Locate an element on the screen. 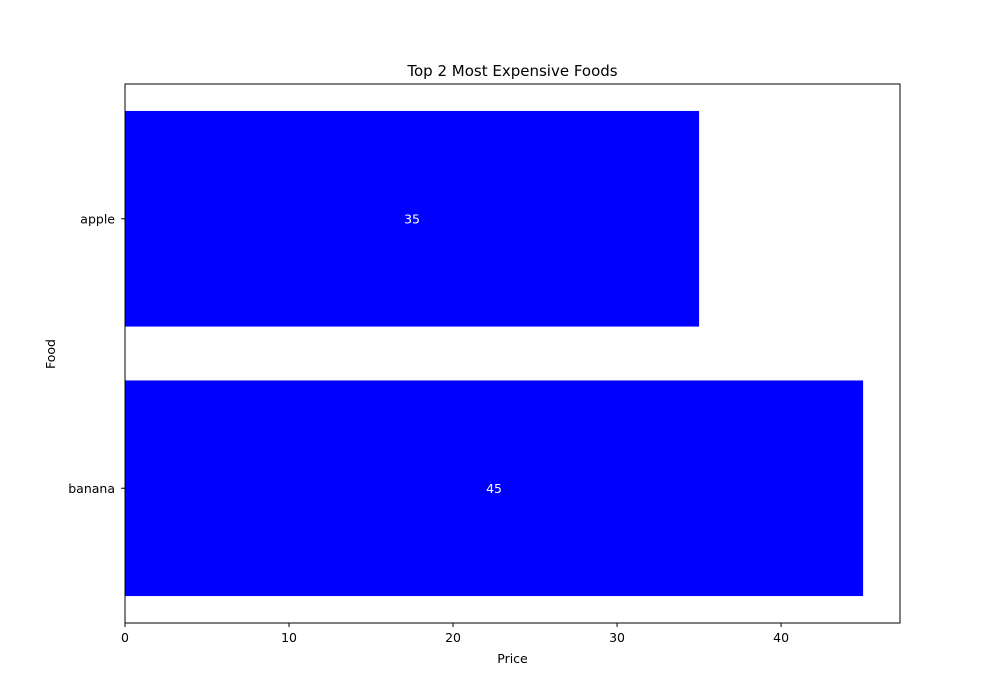 The height and width of the screenshot is (700, 1000). data-labels-group: 35 45 is located at coordinates (453, 353).